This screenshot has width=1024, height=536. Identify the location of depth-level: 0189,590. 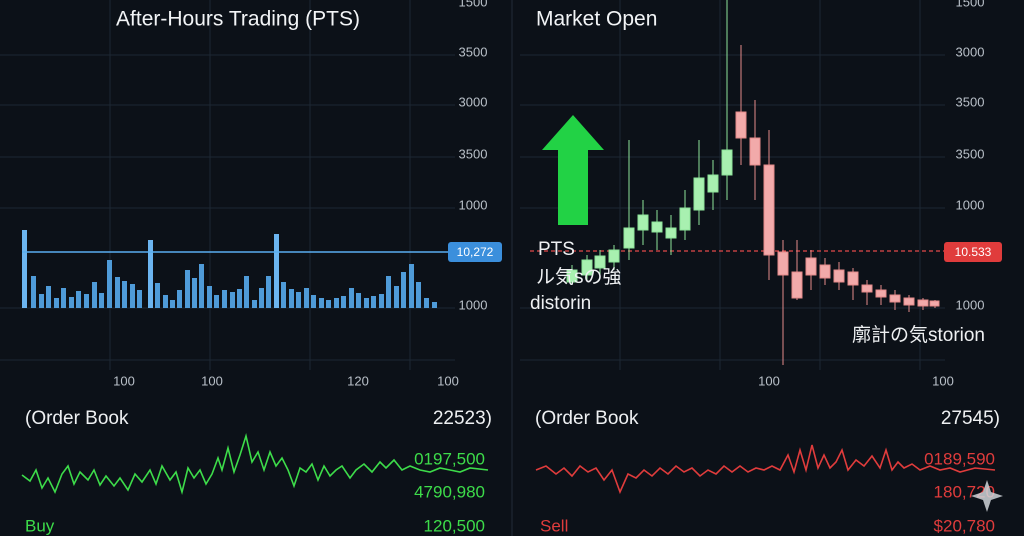
(959, 458).